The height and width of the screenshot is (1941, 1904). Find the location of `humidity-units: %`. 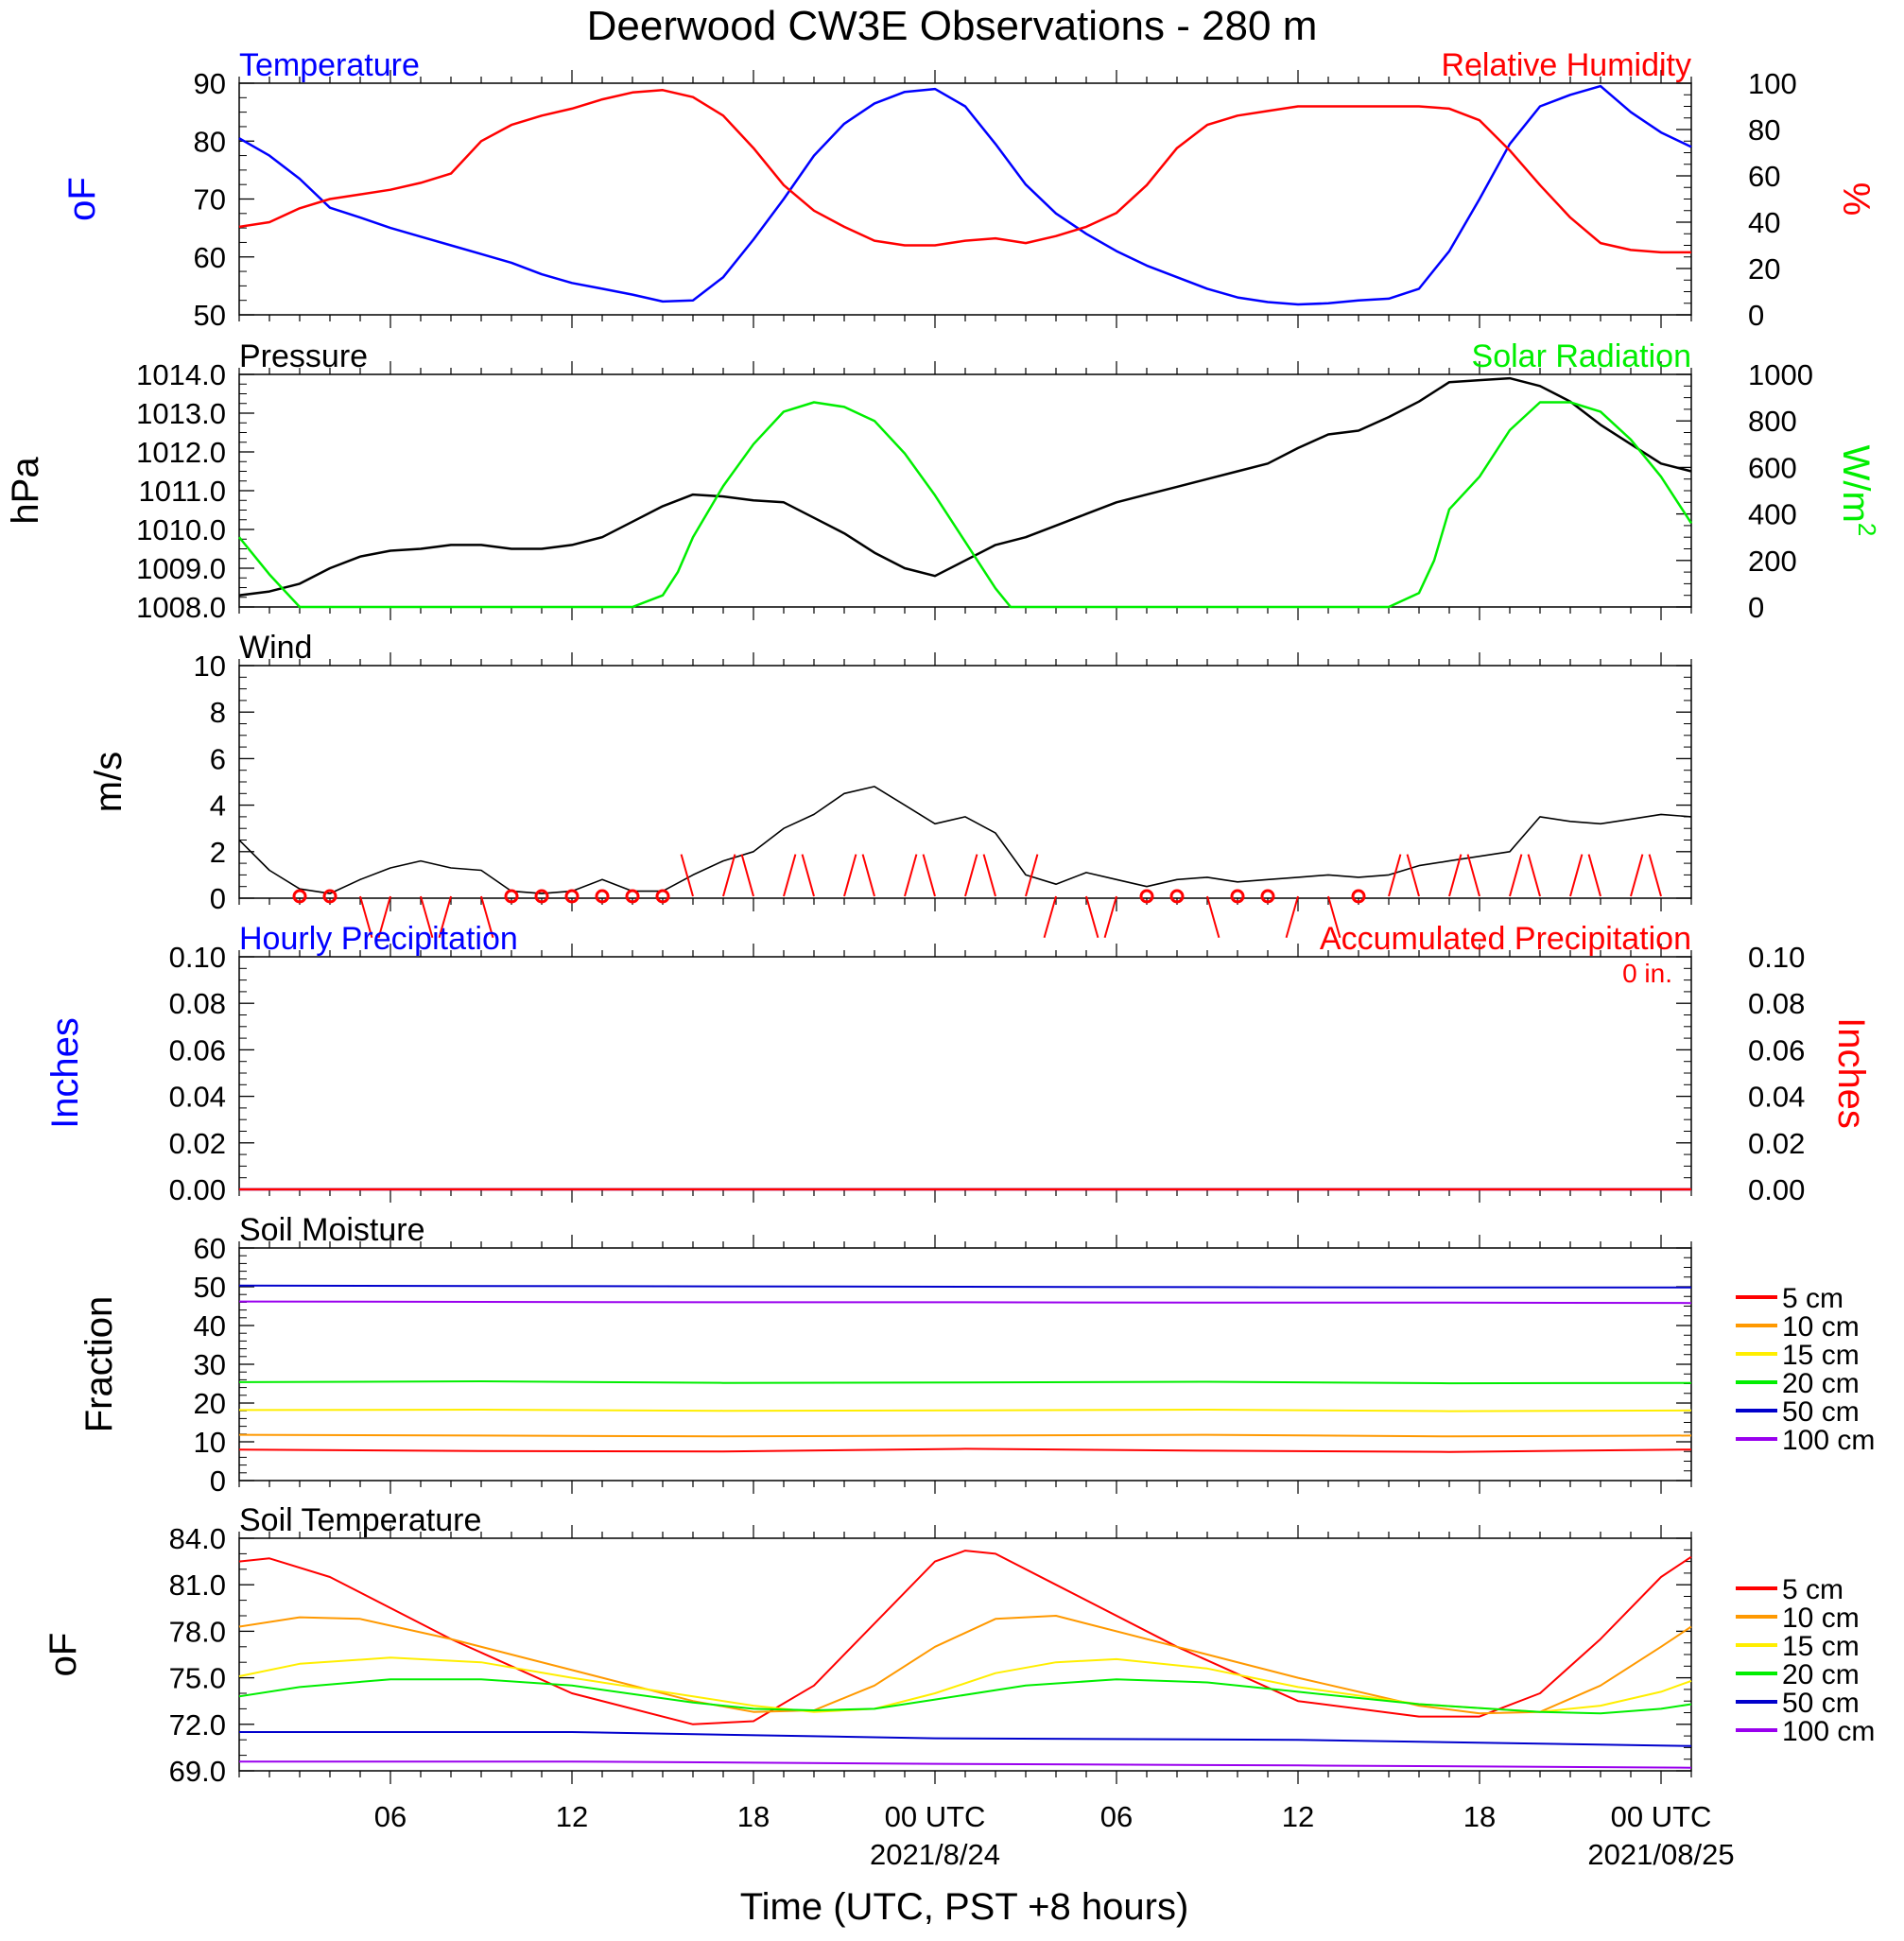

humidity-units: % is located at coordinates (1856, 200).